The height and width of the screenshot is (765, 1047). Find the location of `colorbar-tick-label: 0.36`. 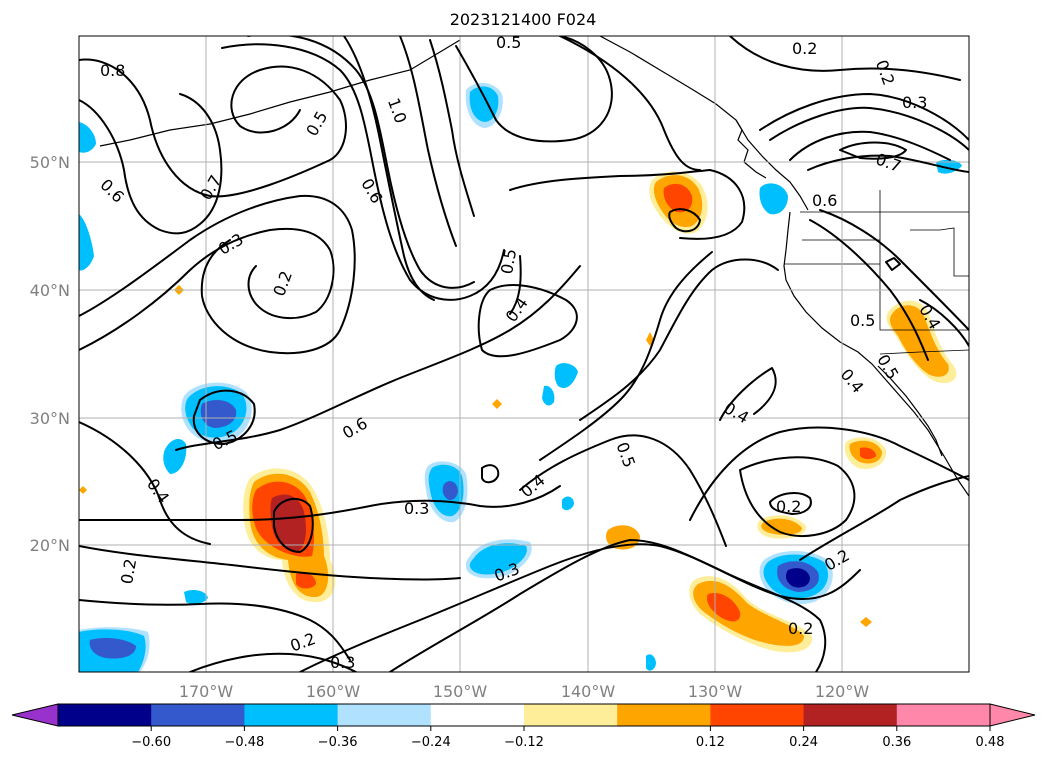

colorbar-tick-label: 0.36 is located at coordinates (896, 742).